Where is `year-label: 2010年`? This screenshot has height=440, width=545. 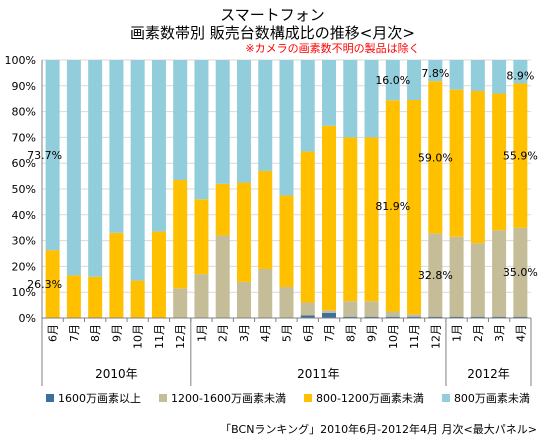 year-label: 2010年 is located at coordinates (116, 374).